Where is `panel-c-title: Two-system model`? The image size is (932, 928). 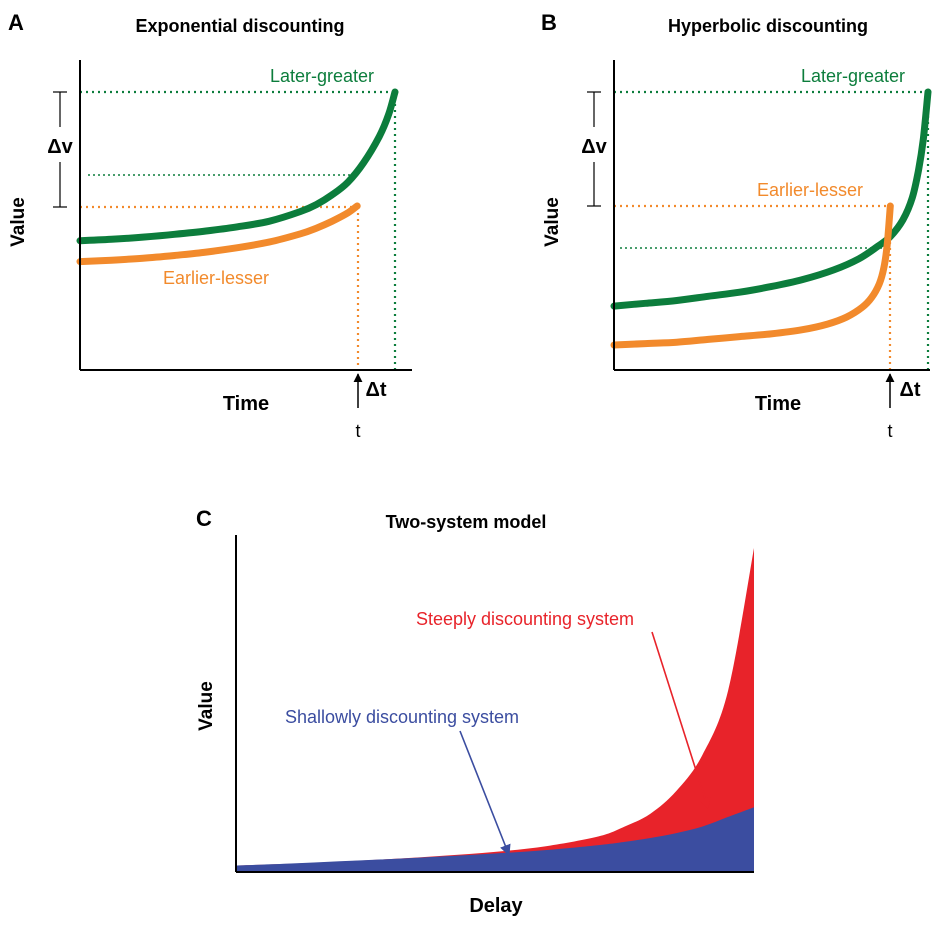 panel-c-title: Two-system model is located at coordinates (466, 522).